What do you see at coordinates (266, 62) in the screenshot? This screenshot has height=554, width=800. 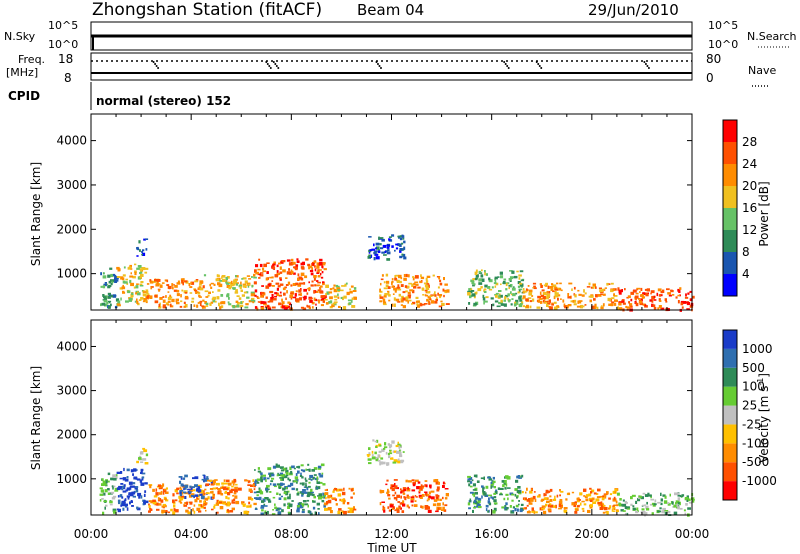 I see `nave-dip-point` at bounding box center [266, 62].